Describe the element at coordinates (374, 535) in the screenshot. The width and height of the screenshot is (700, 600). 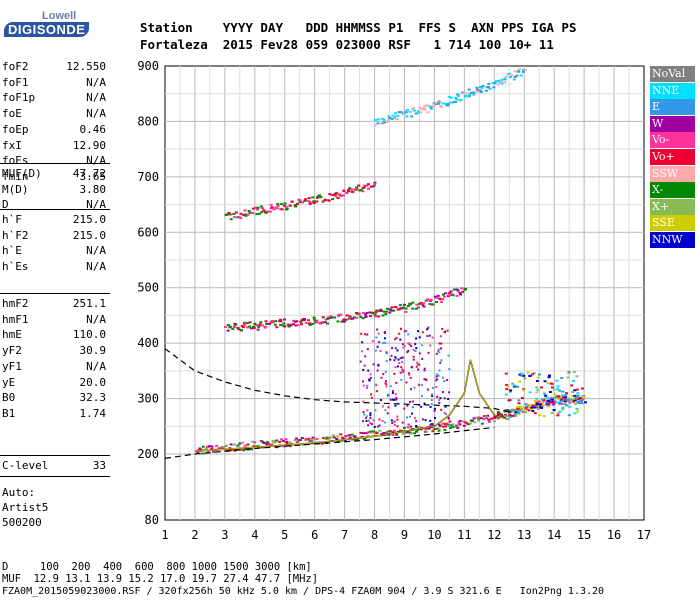
I see `x-tick-label: 8` at that location.